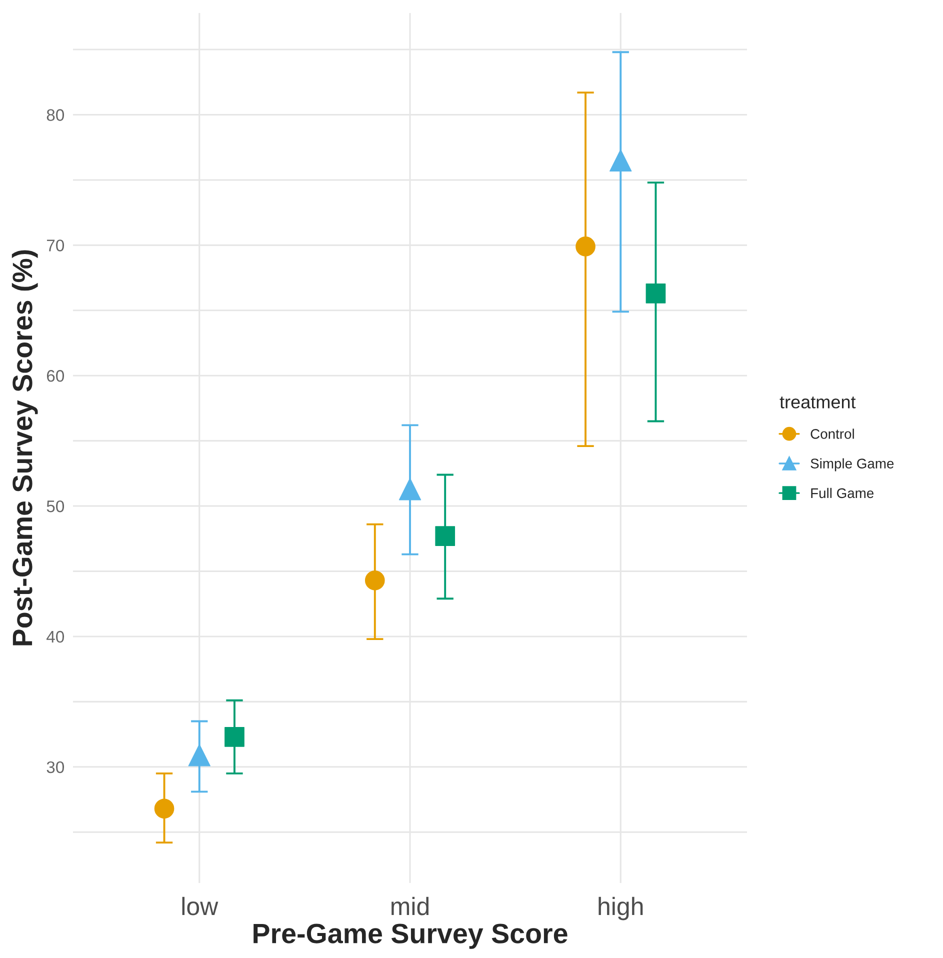 Image resolution: width=943 pixels, height=958 pixels. What do you see at coordinates (55, 246) in the screenshot?
I see `y-tick-label: 70` at bounding box center [55, 246].